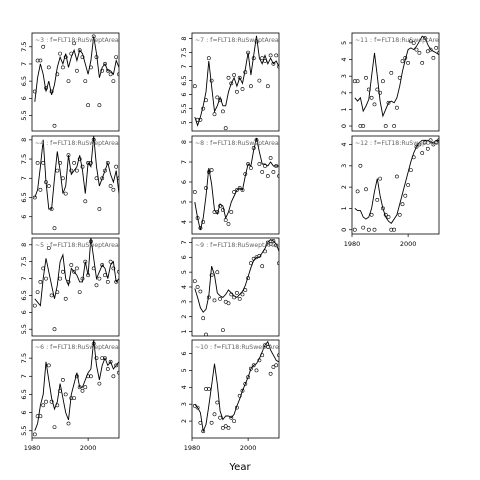 The image size is (480, 480). I want to click on panel-title: ~4 : f=FLT18:RuSweptArea, so click(77, 143).